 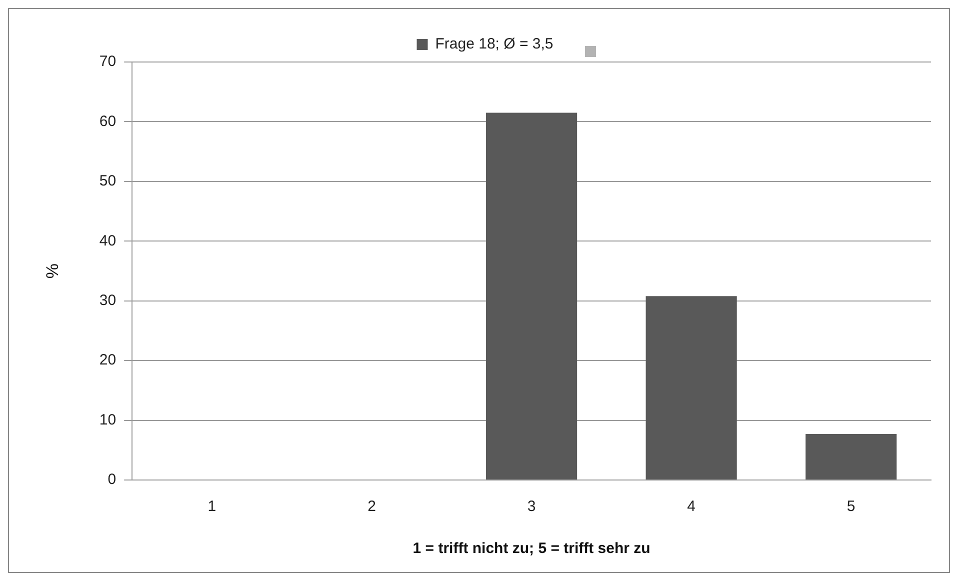 What do you see at coordinates (531, 549) in the screenshot?
I see `x-axis-title: 1 = trifft nicht zu; 5 = trifft sehr zu` at bounding box center [531, 549].